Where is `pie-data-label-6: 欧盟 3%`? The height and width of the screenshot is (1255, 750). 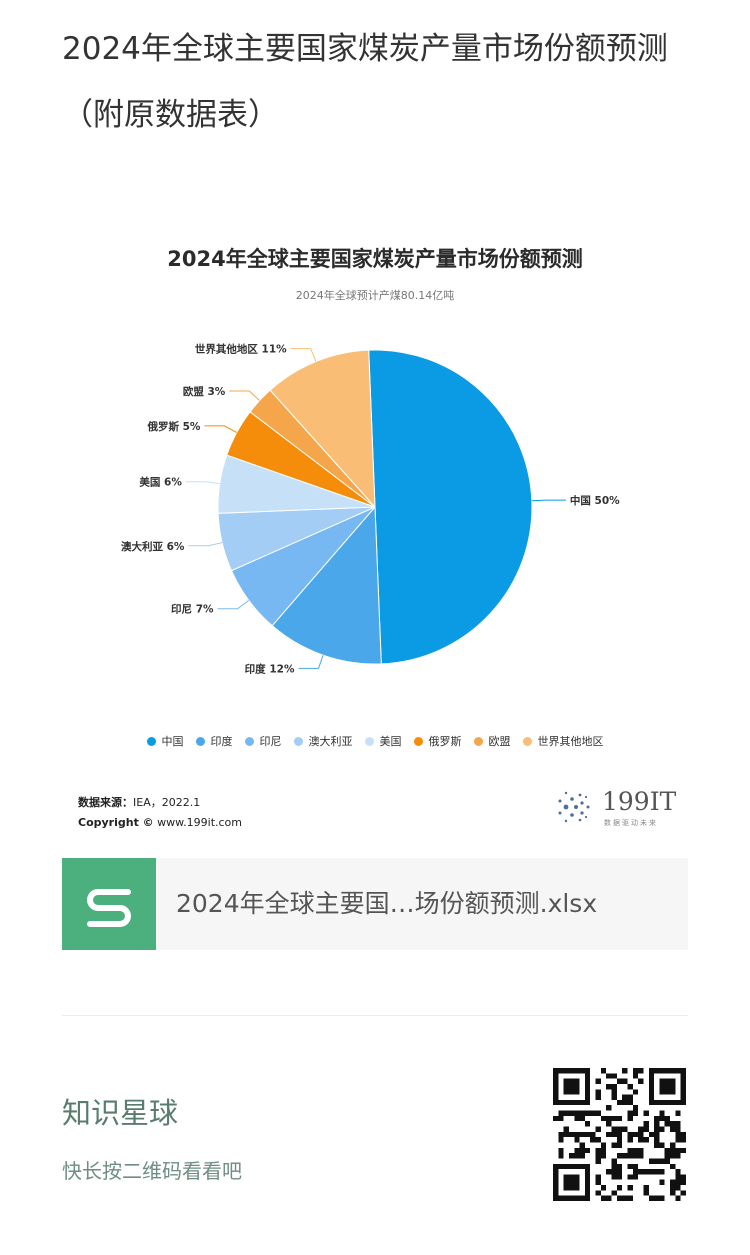 pie-data-label-6: 欧盟 3% is located at coordinates (204, 391).